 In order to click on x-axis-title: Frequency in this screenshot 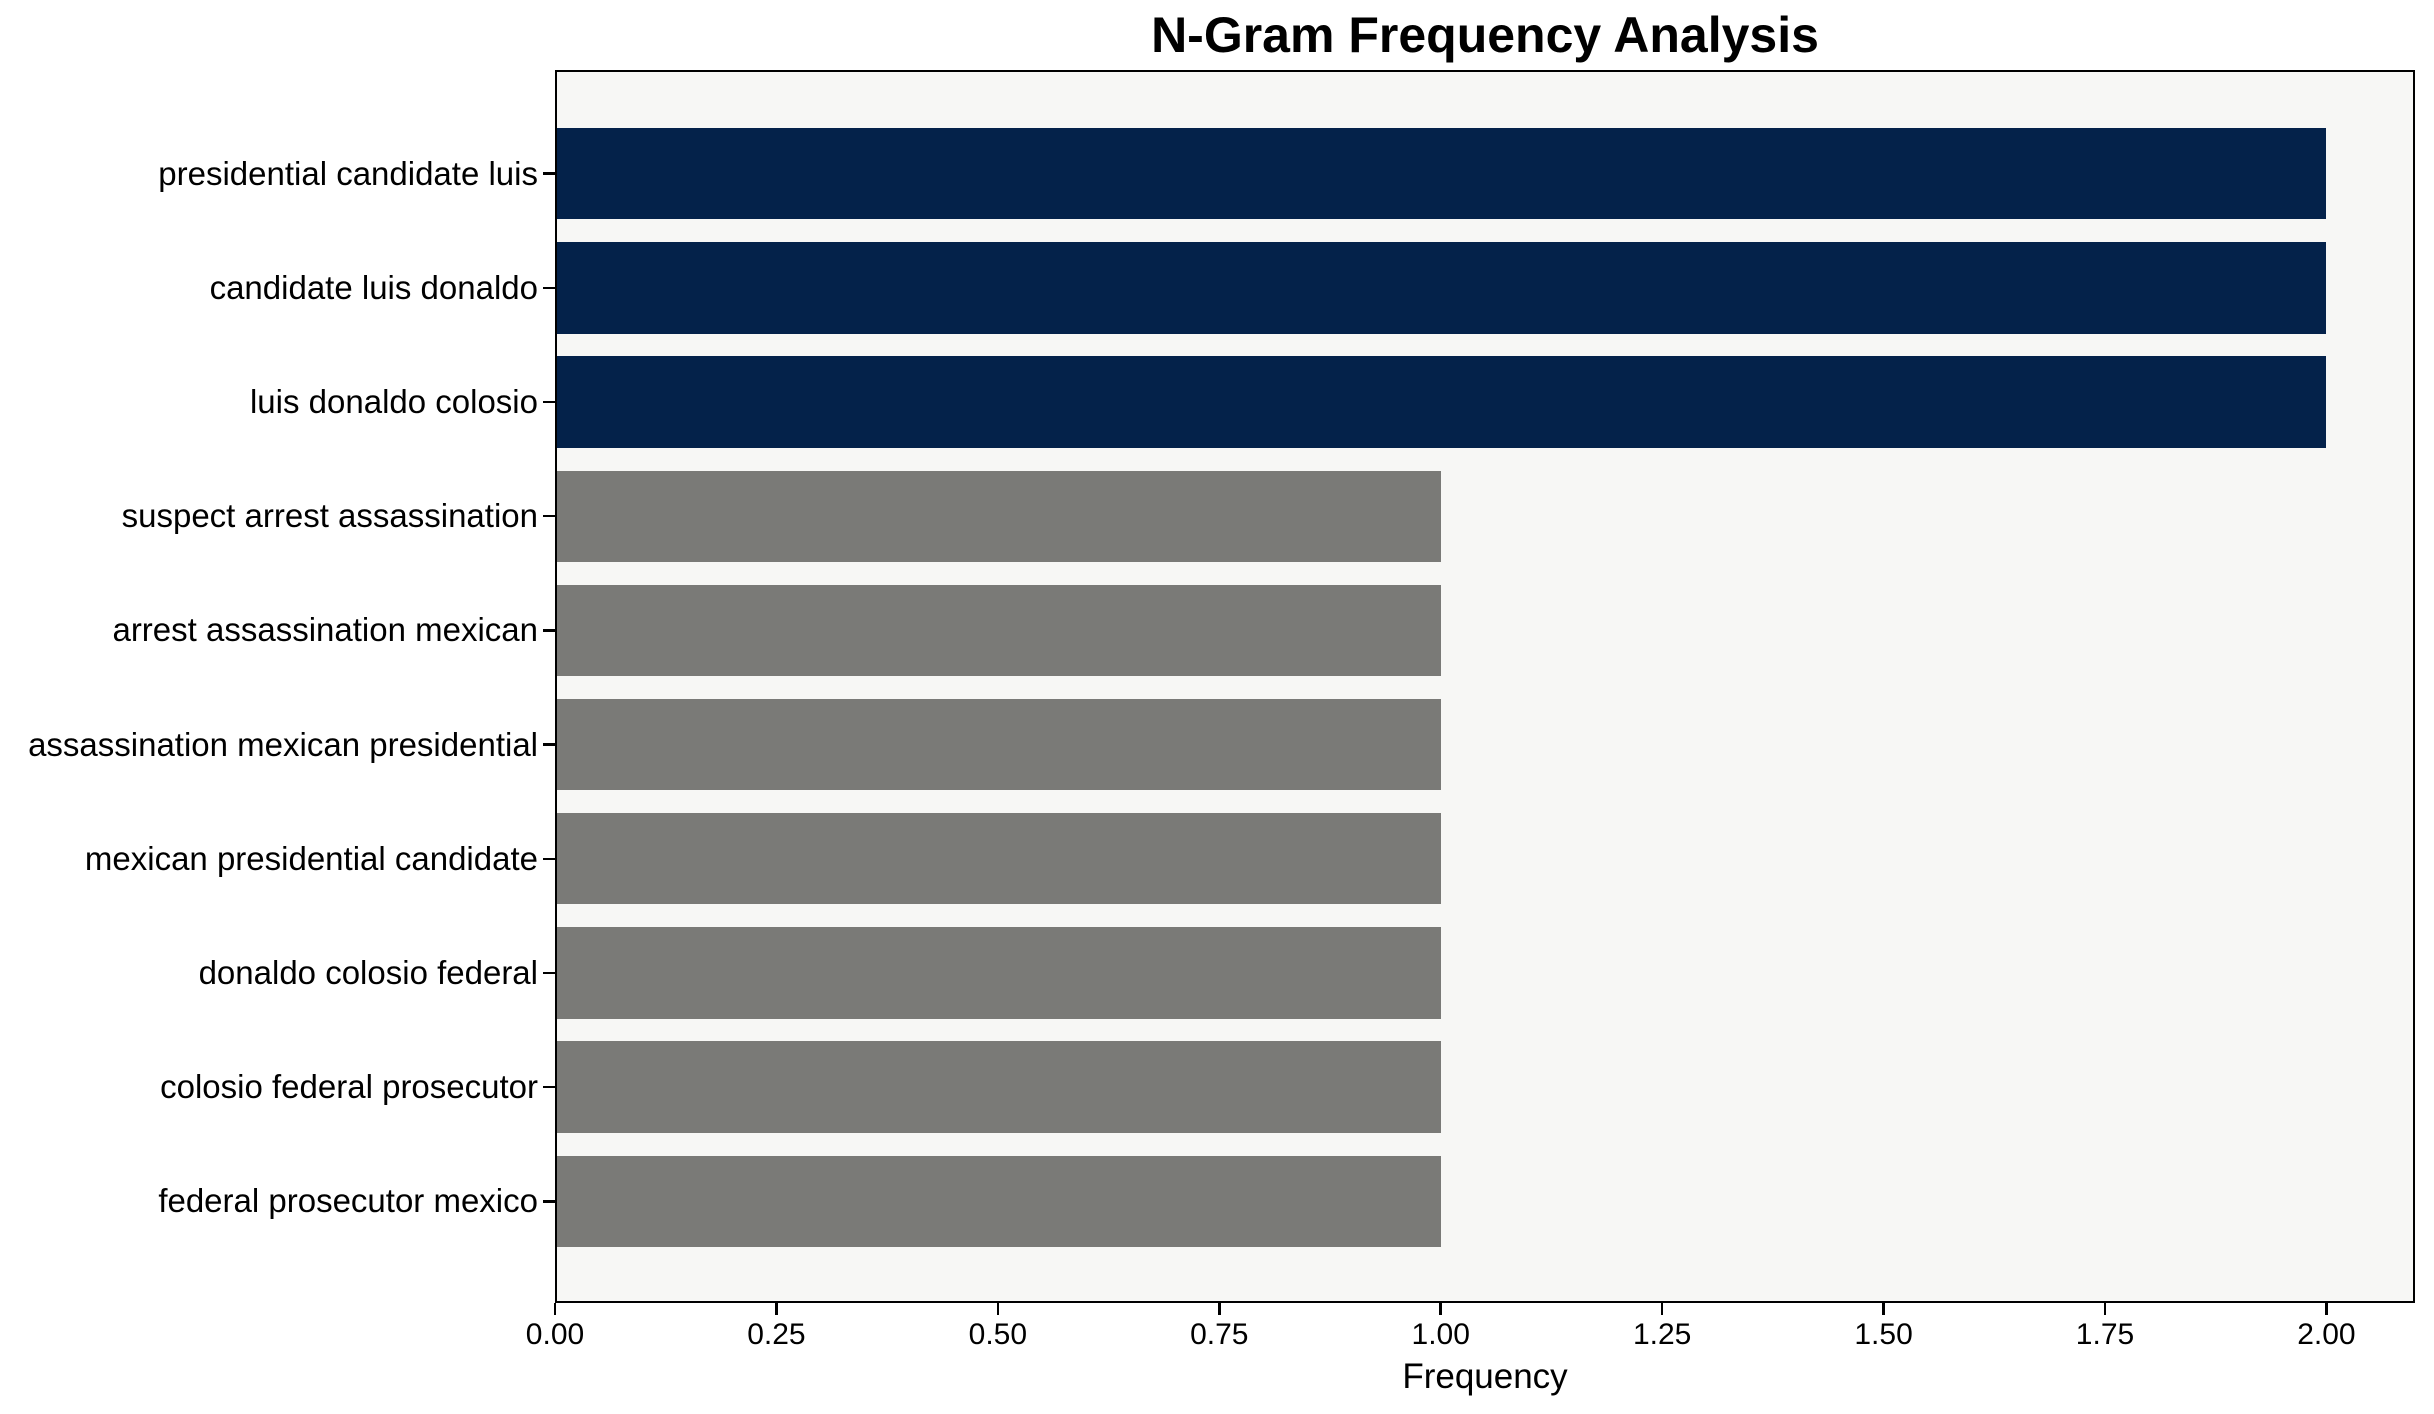, I will do `click(1485, 1376)`.